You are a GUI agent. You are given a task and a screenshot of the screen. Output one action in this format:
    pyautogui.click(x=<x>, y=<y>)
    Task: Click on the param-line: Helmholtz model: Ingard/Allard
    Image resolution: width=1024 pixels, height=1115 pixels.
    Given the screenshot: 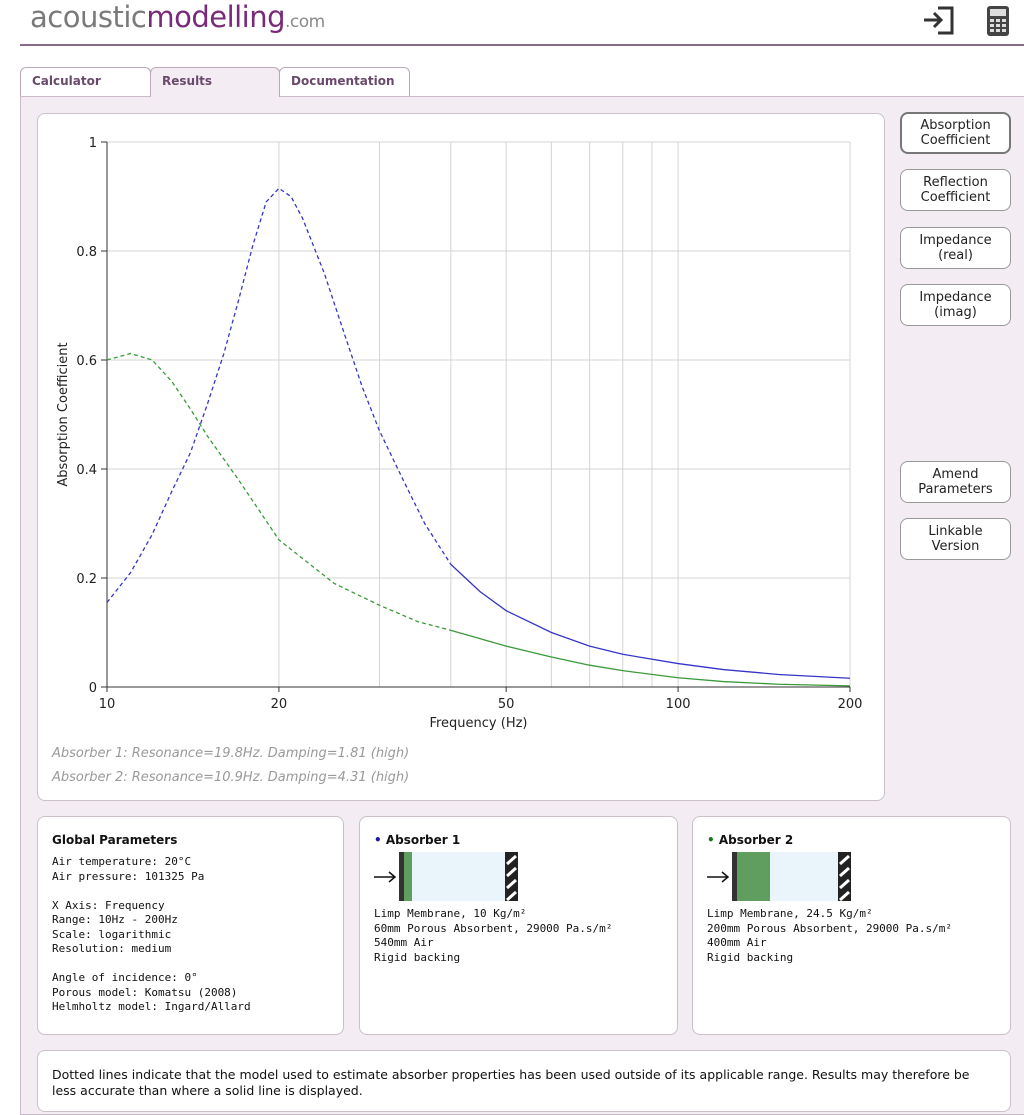 What is the action you would take?
    pyautogui.click(x=151, y=1006)
    